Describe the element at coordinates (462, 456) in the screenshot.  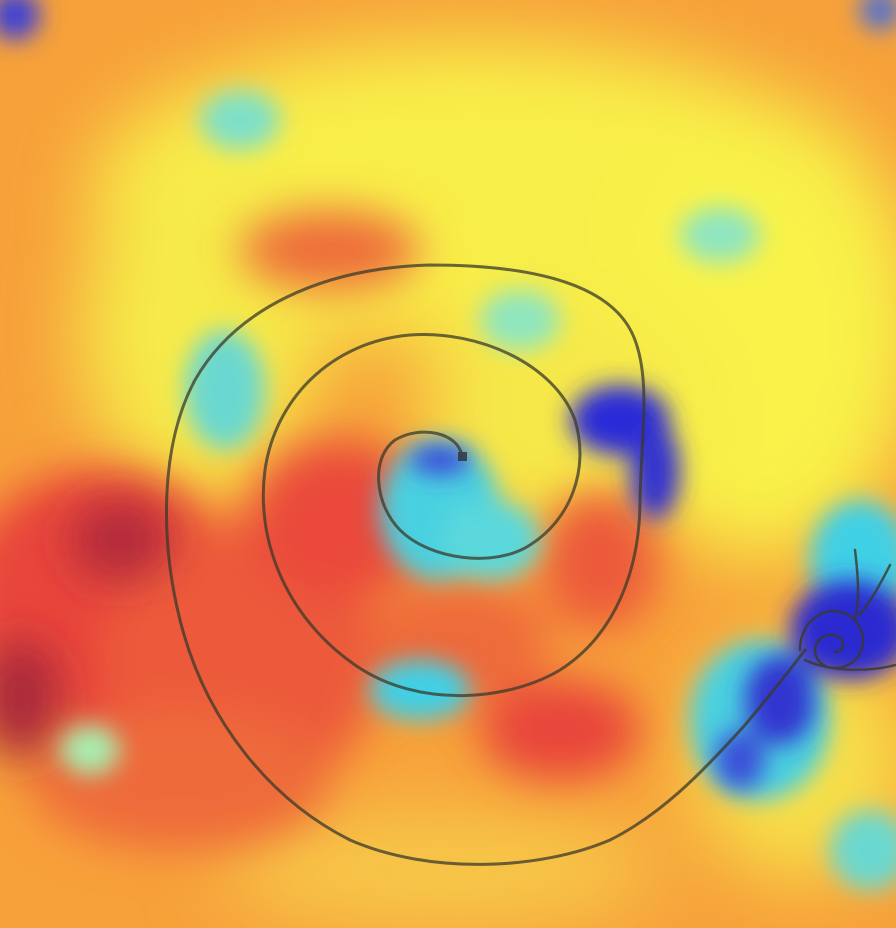
I see `spiral-start-mark` at that location.